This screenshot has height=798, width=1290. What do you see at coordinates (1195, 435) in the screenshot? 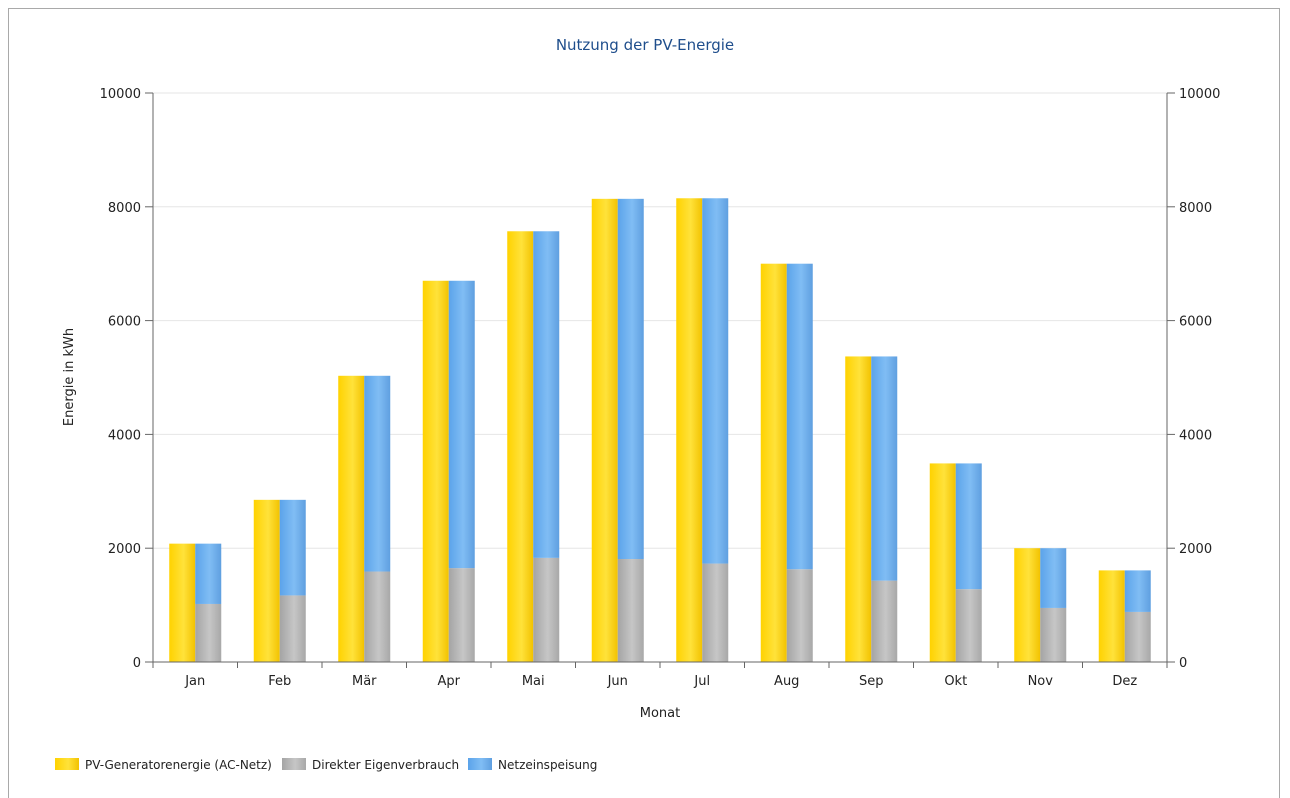
I see `y-tick-label-right: 4000` at bounding box center [1195, 435].